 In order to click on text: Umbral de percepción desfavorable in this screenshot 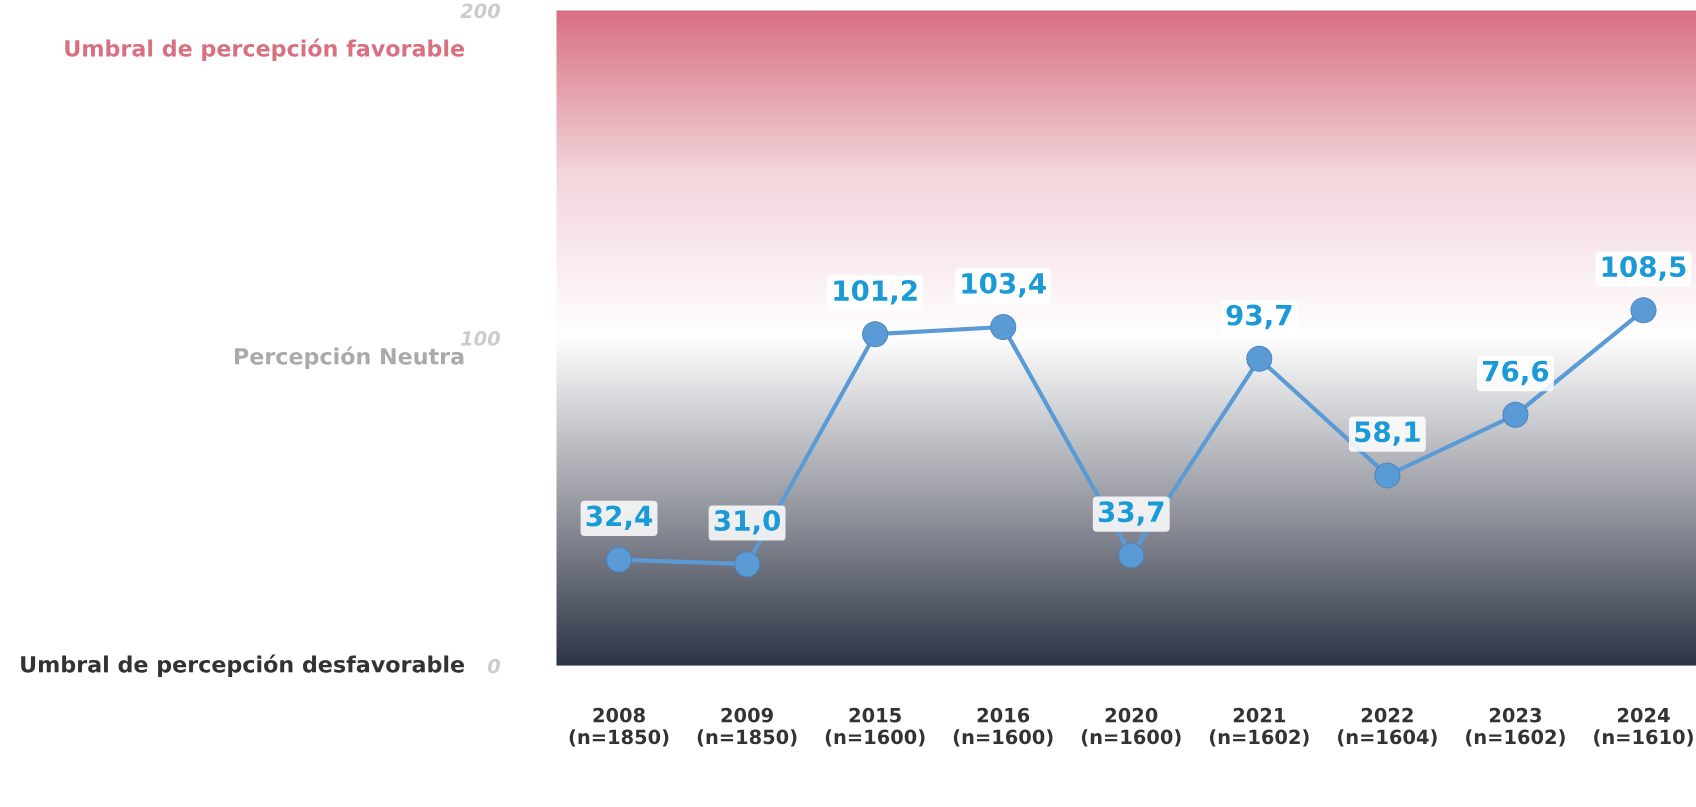, I will do `click(243, 665)`.